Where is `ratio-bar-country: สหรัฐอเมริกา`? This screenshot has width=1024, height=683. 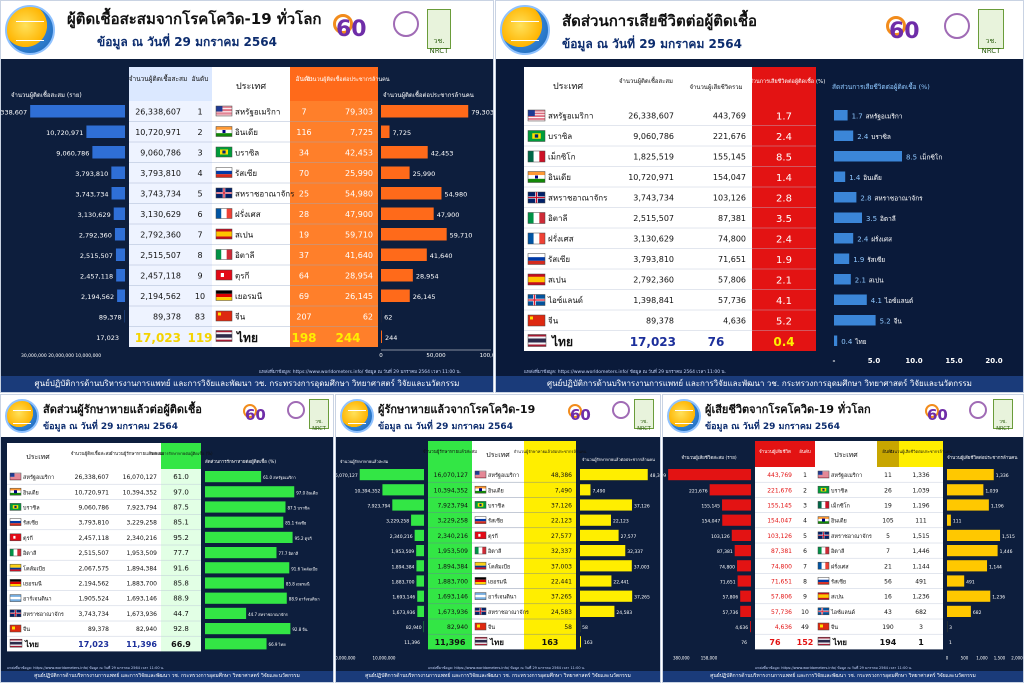
ratio-bar-country: สหรัฐอเมริกา is located at coordinates (884, 116).